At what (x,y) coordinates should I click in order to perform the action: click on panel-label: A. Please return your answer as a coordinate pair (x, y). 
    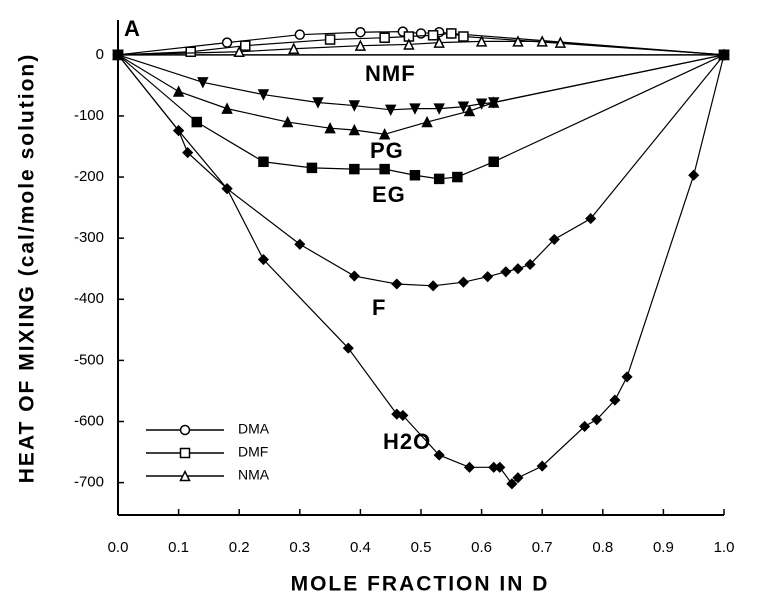
    Looking at the image, I should click on (132, 28).